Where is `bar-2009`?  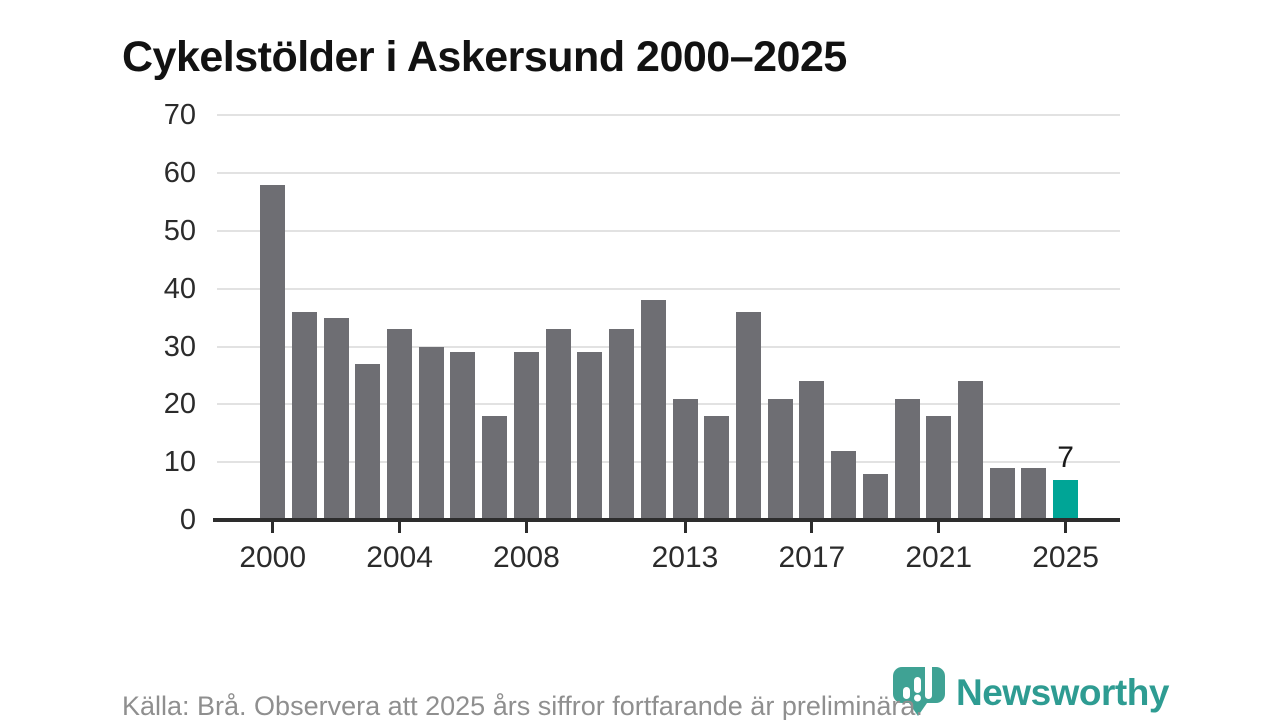
bar-2009 is located at coordinates (558, 424).